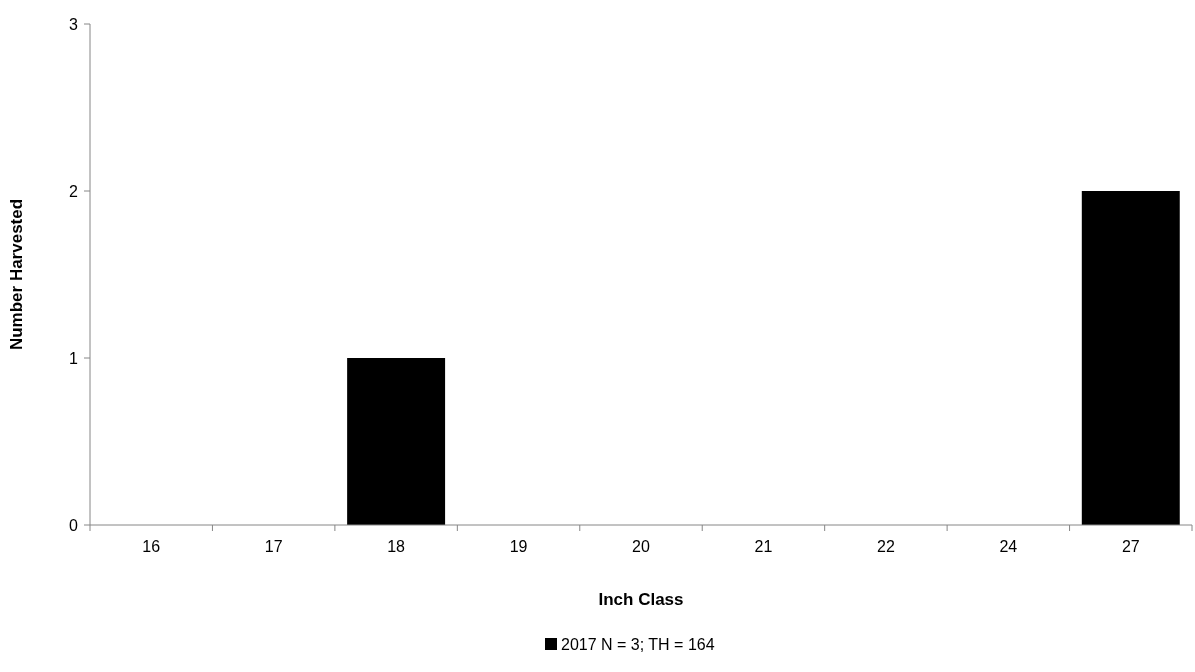 This screenshot has height=672, width=1195. I want to click on x-tick-label: 16, so click(151, 546).